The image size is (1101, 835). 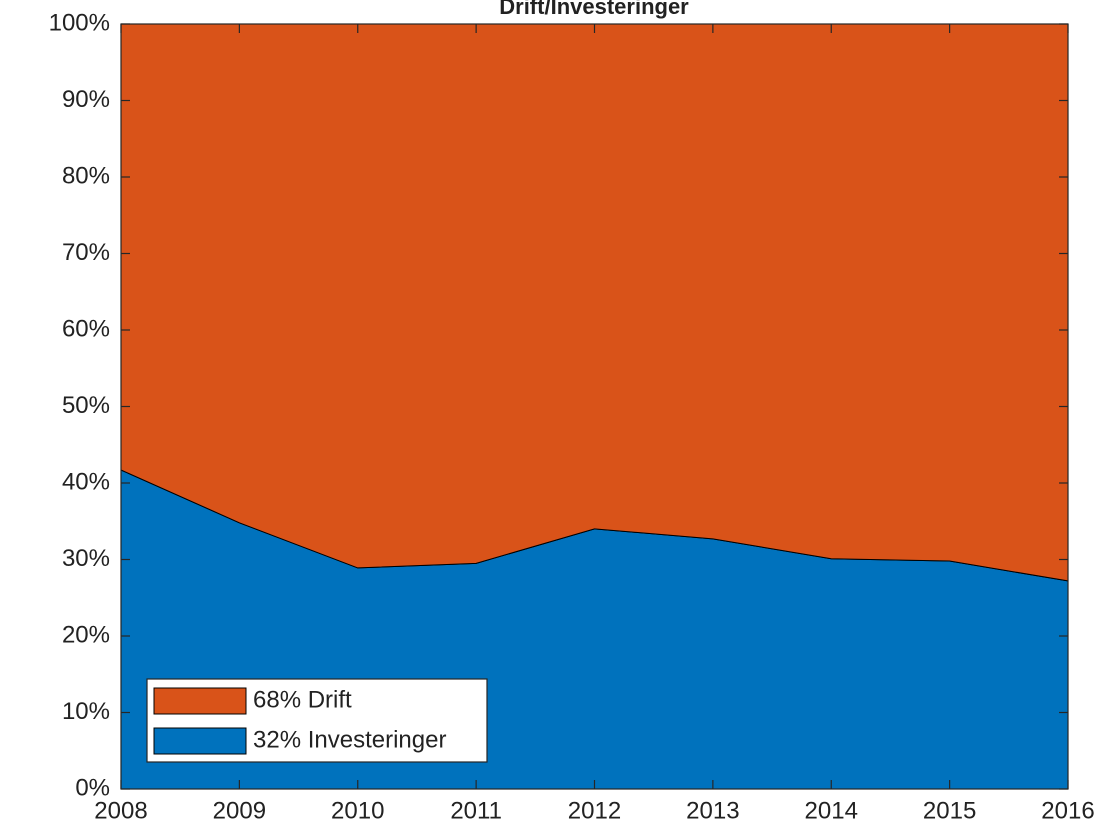 I want to click on y-tick-label: 20%, so click(x=86, y=634).